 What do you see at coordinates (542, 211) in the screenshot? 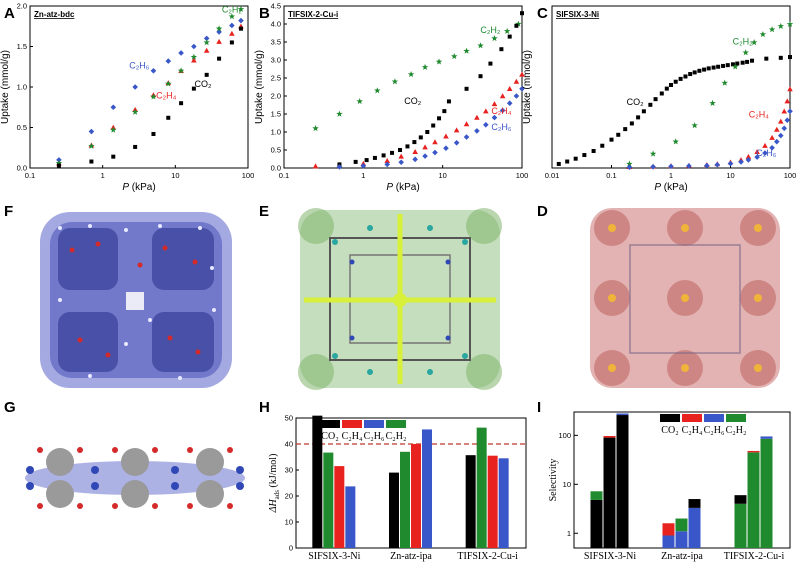
I see `panel-label-d: D` at bounding box center [542, 211].